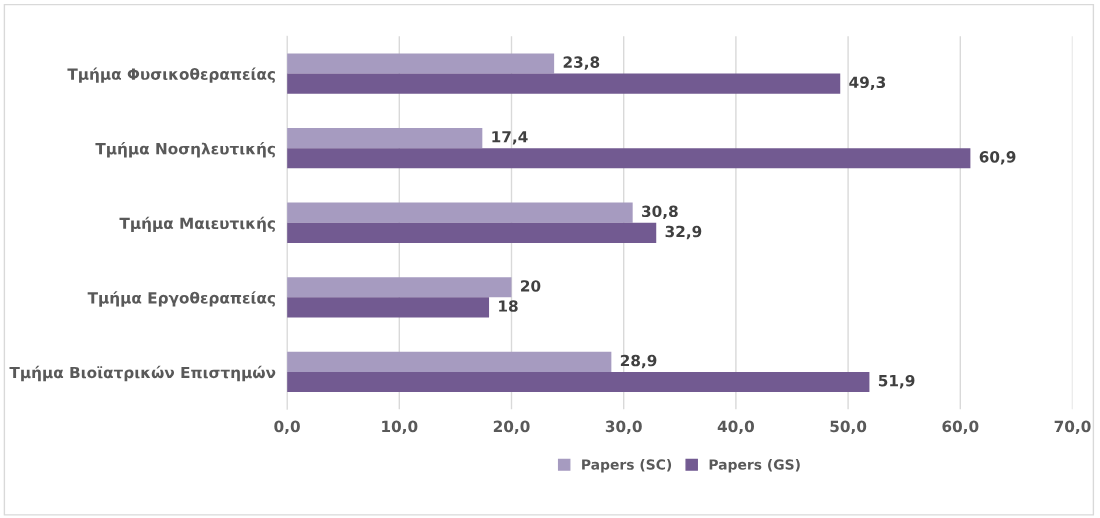  Describe the element at coordinates (185, 150) in the screenshot. I see `y-tick-label: Τμήμα Νοσηλευτικής` at that location.